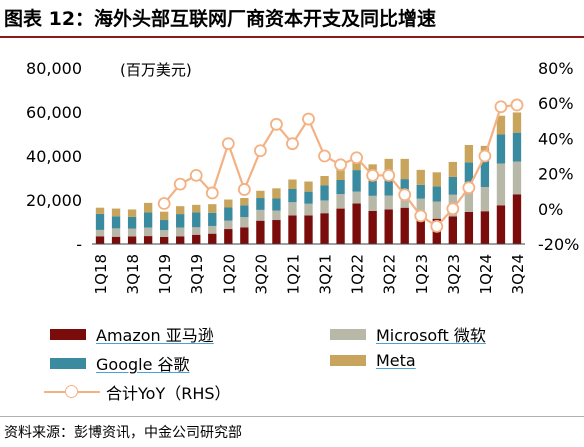 This screenshot has width=584, height=447. What do you see at coordinates (68, 334) in the screenshot?
I see `legend-swatch-amazon` at bounding box center [68, 334].